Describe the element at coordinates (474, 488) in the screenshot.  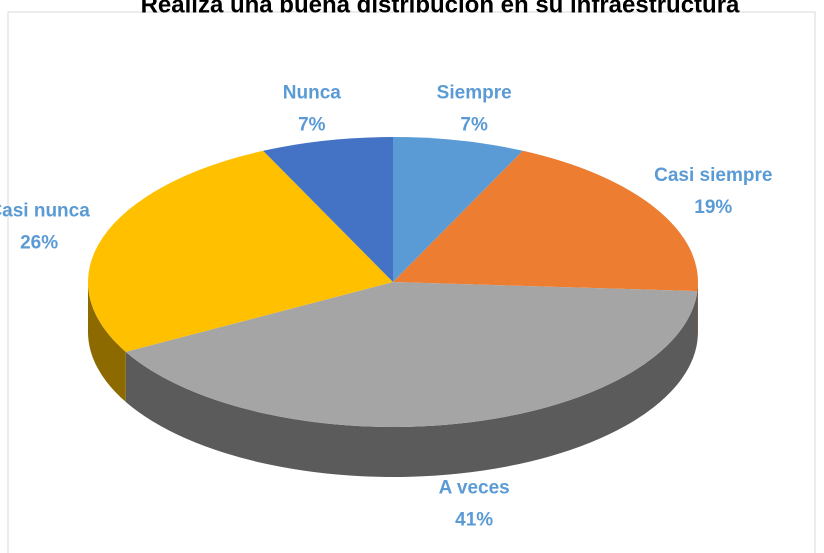
I see `slice-label: A veces` at that location.